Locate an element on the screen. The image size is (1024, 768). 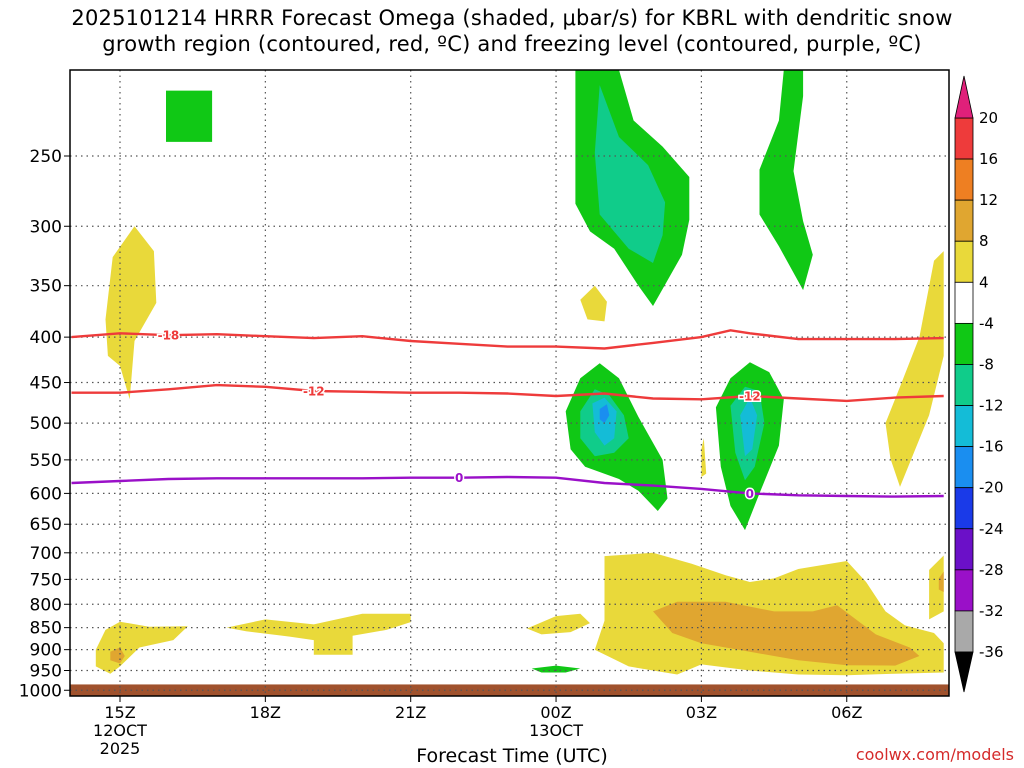
x-axis-label: Forecast Time (UTC) is located at coordinates (512, 756).